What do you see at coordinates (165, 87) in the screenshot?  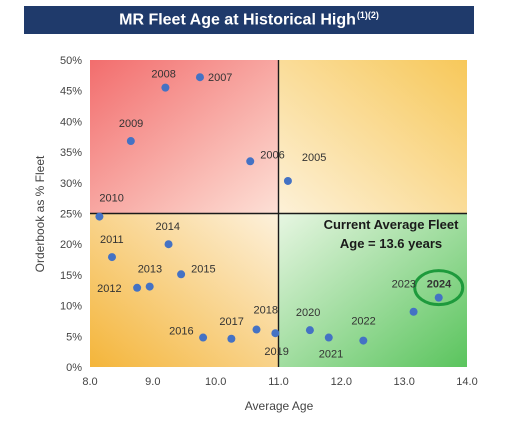 I see `point-2008` at bounding box center [165, 87].